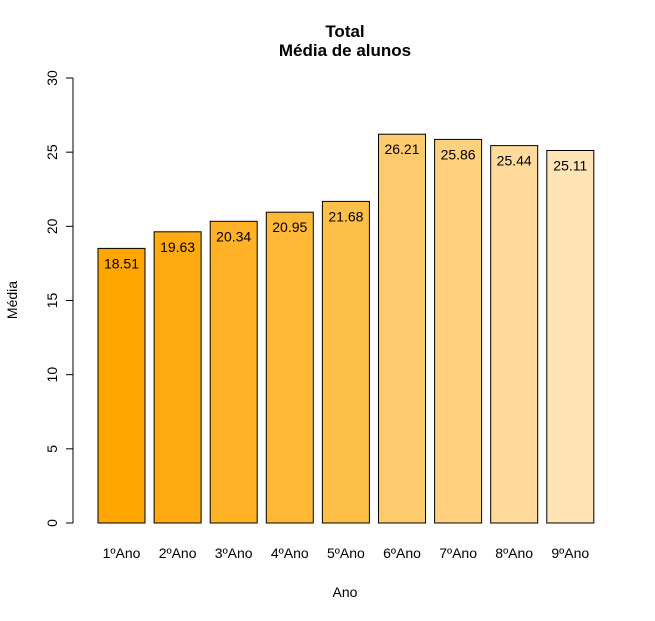 The height and width of the screenshot is (621, 655). I want to click on bar-value-label: 19.63, so click(177, 247).